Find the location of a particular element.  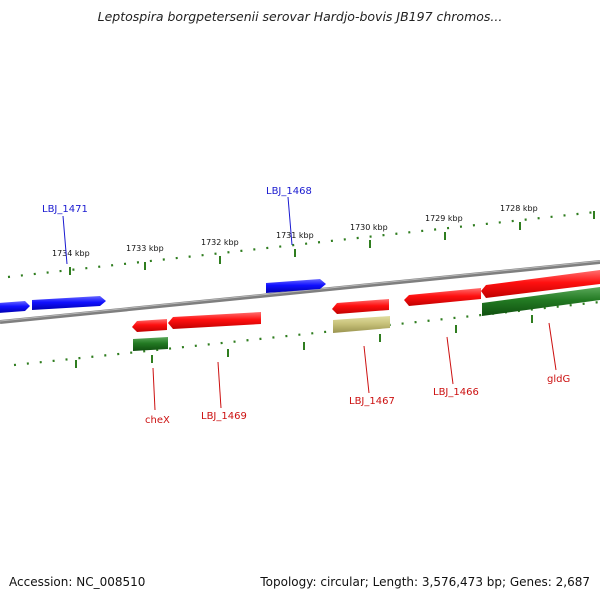

gene-arrow-gldg is located at coordinates (540, 284).